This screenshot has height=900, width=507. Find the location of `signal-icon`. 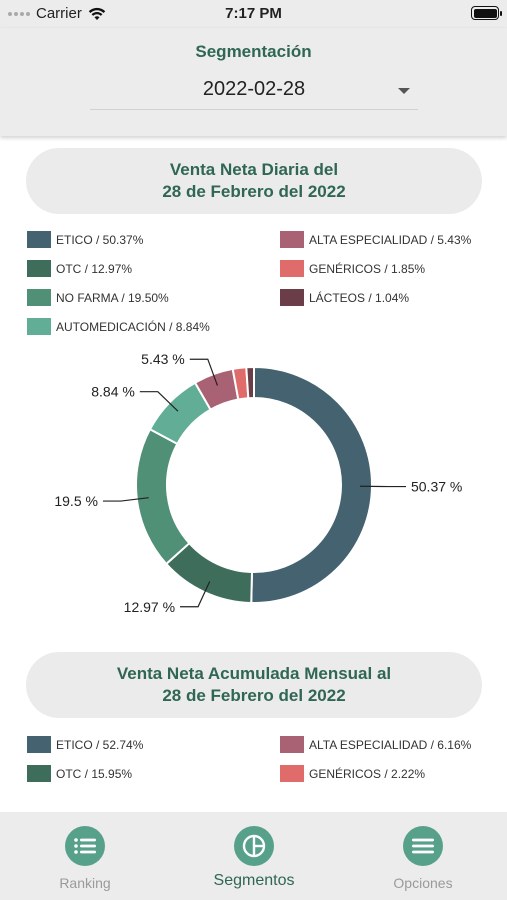

signal-icon is located at coordinates (19, 13).